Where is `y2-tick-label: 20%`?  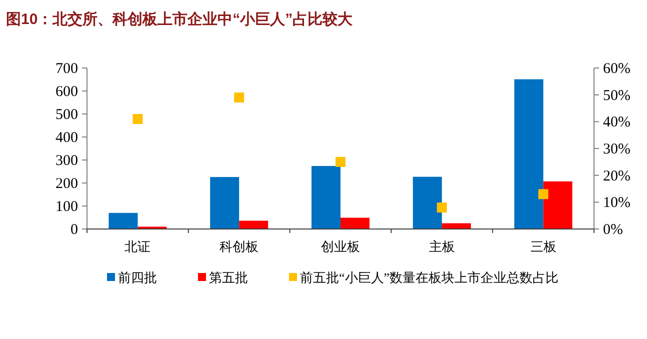
y2-tick-label: 20% is located at coordinates (616, 176).